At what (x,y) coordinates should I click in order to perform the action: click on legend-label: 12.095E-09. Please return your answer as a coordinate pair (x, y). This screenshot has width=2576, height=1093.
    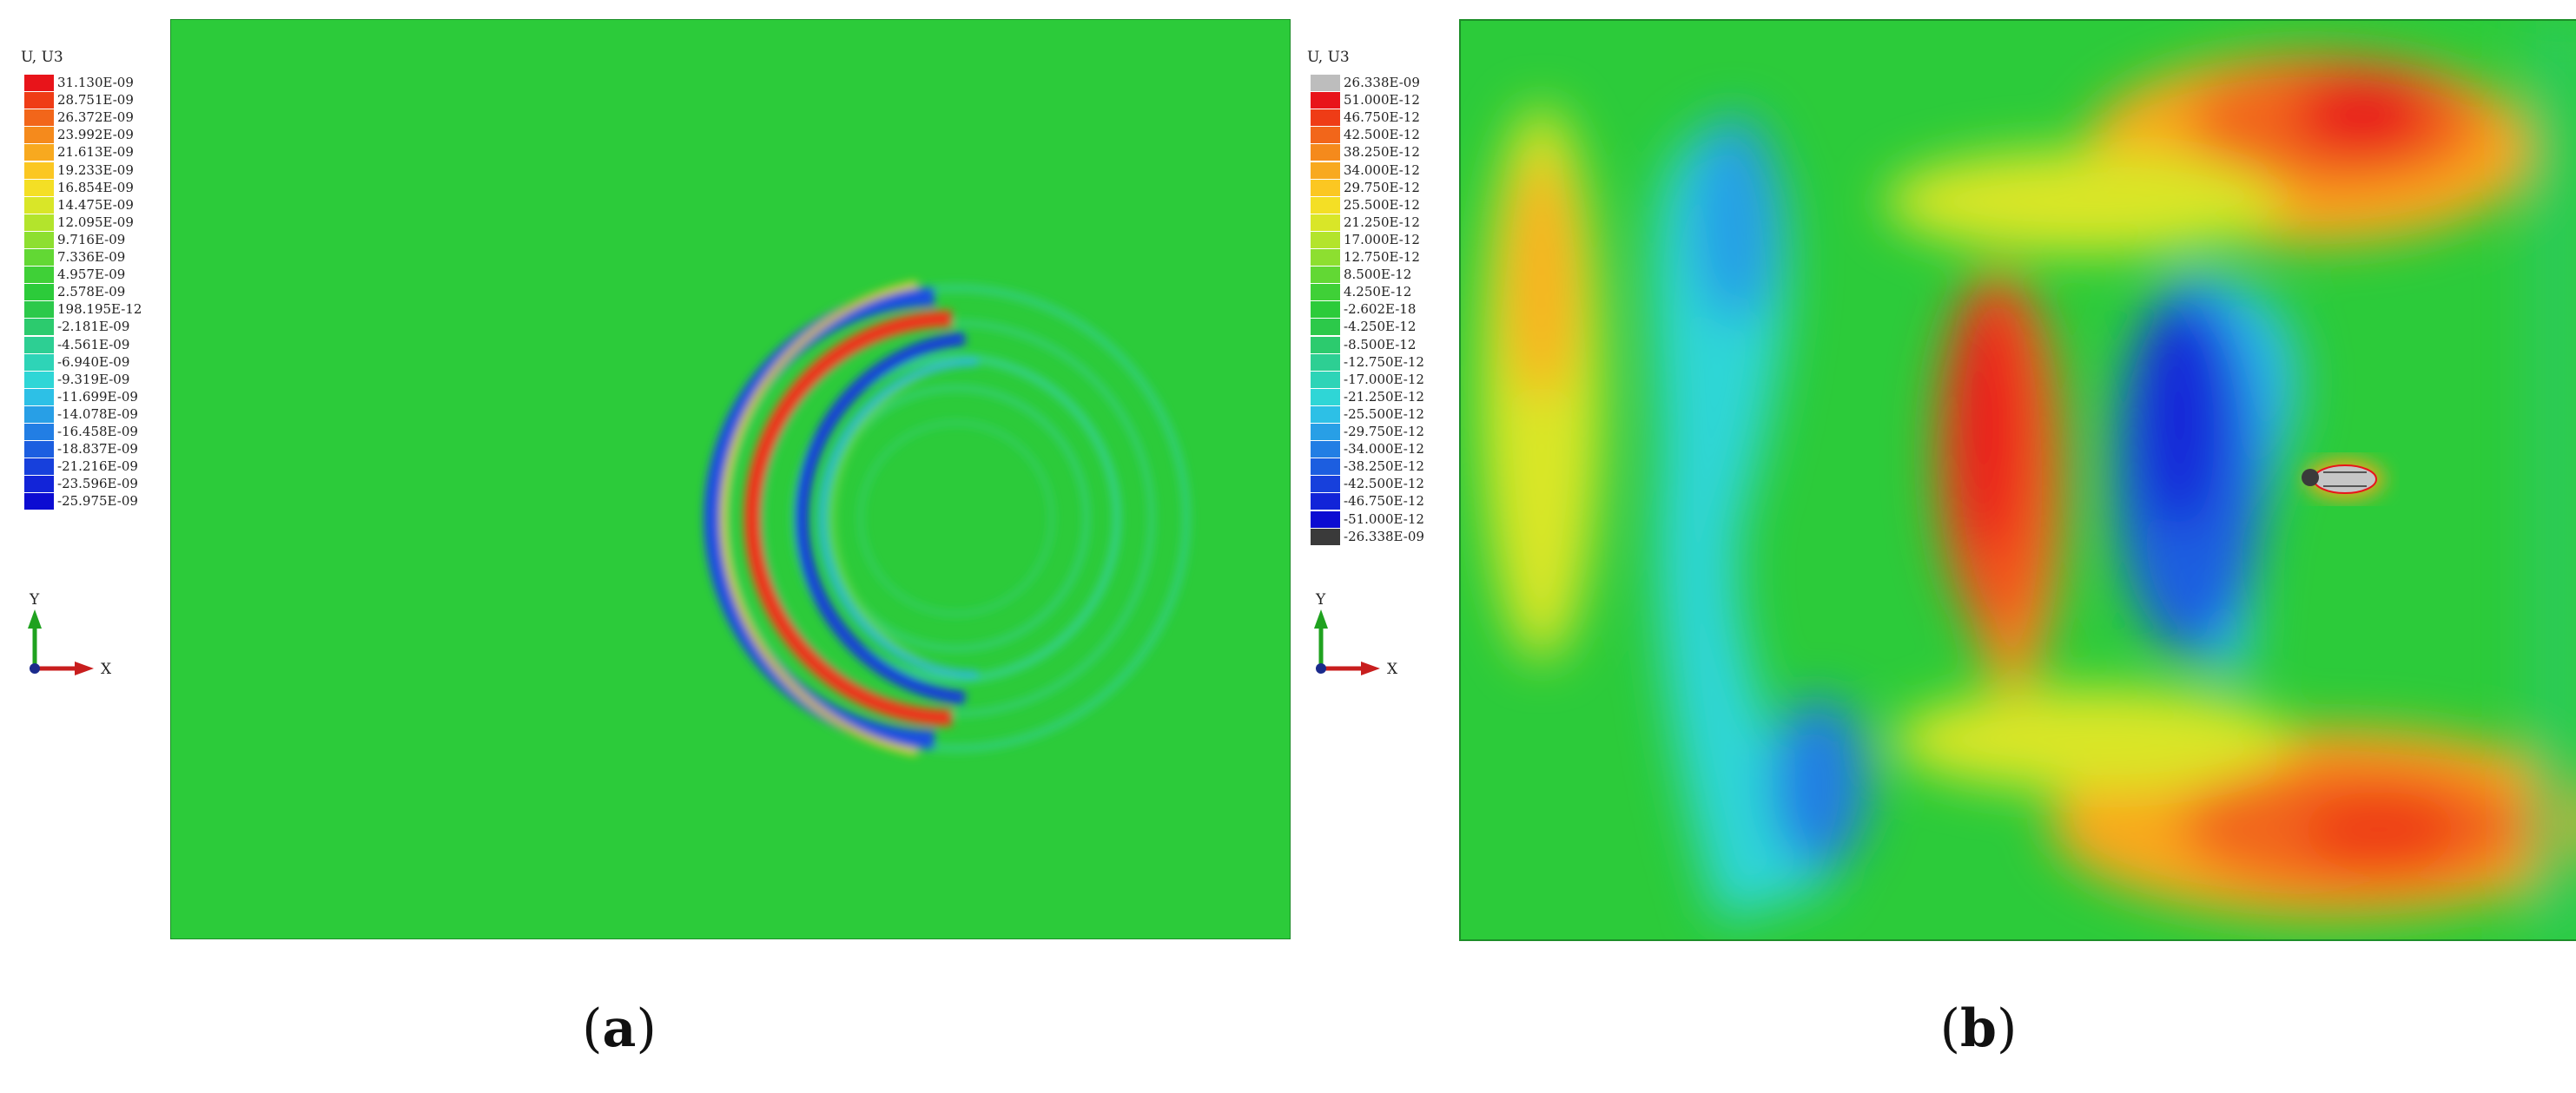
    Looking at the image, I should click on (96, 222).